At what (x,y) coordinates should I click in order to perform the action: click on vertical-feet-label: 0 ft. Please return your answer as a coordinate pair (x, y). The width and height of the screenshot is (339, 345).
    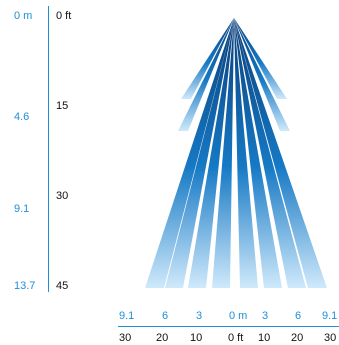
    Looking at the image, I should click on (64, 16).